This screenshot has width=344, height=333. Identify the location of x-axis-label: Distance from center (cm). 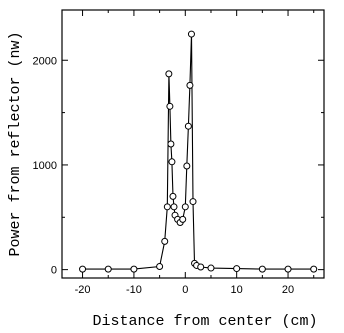
(204, 321).